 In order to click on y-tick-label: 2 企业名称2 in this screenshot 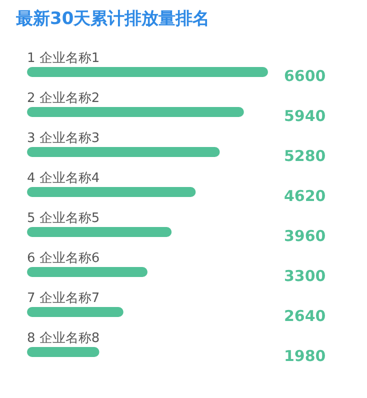, I will do `click(63, 98)`.